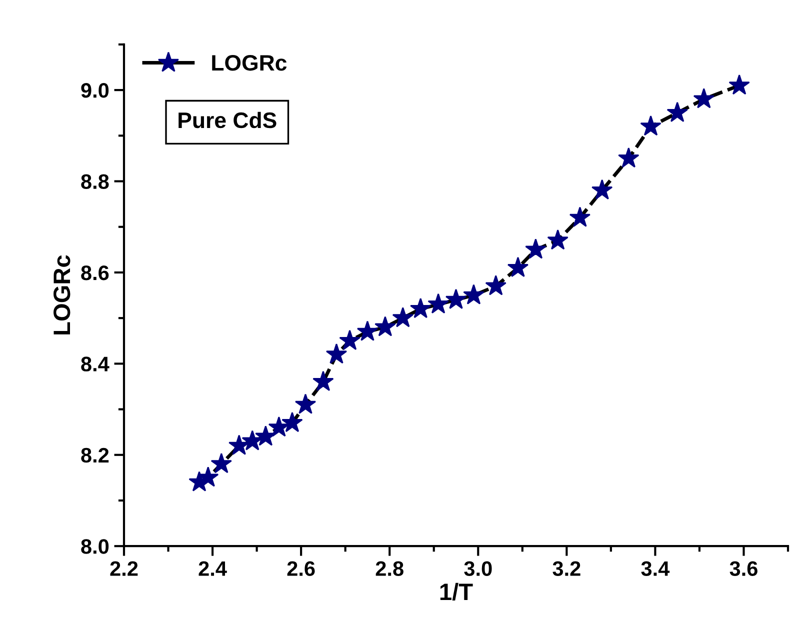 Image resolution: width=800 pixels, height=635 pixels. What do you see at coordinates (212, 568) in the screenshot?
I see `x-tick-label: 2.4` at bounding box center [212, 568].